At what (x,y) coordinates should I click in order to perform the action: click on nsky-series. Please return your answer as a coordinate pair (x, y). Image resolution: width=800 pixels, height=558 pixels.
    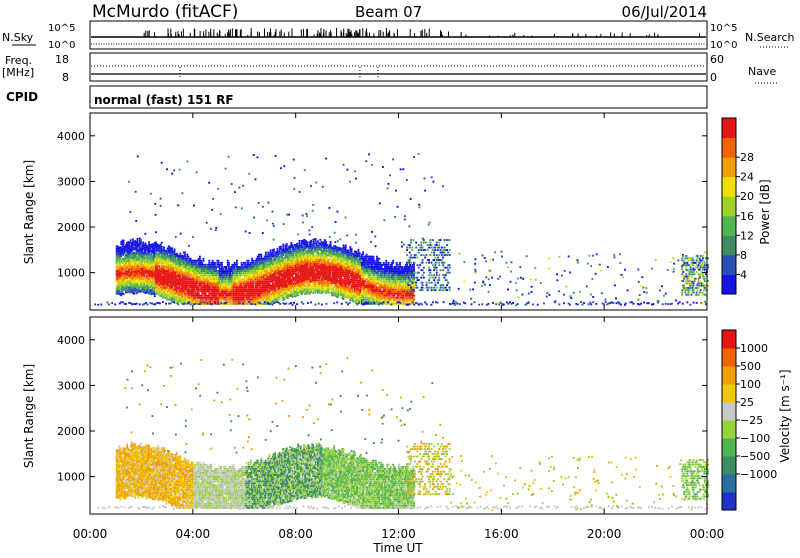
    Looking at the image, I should click on (398, 36).